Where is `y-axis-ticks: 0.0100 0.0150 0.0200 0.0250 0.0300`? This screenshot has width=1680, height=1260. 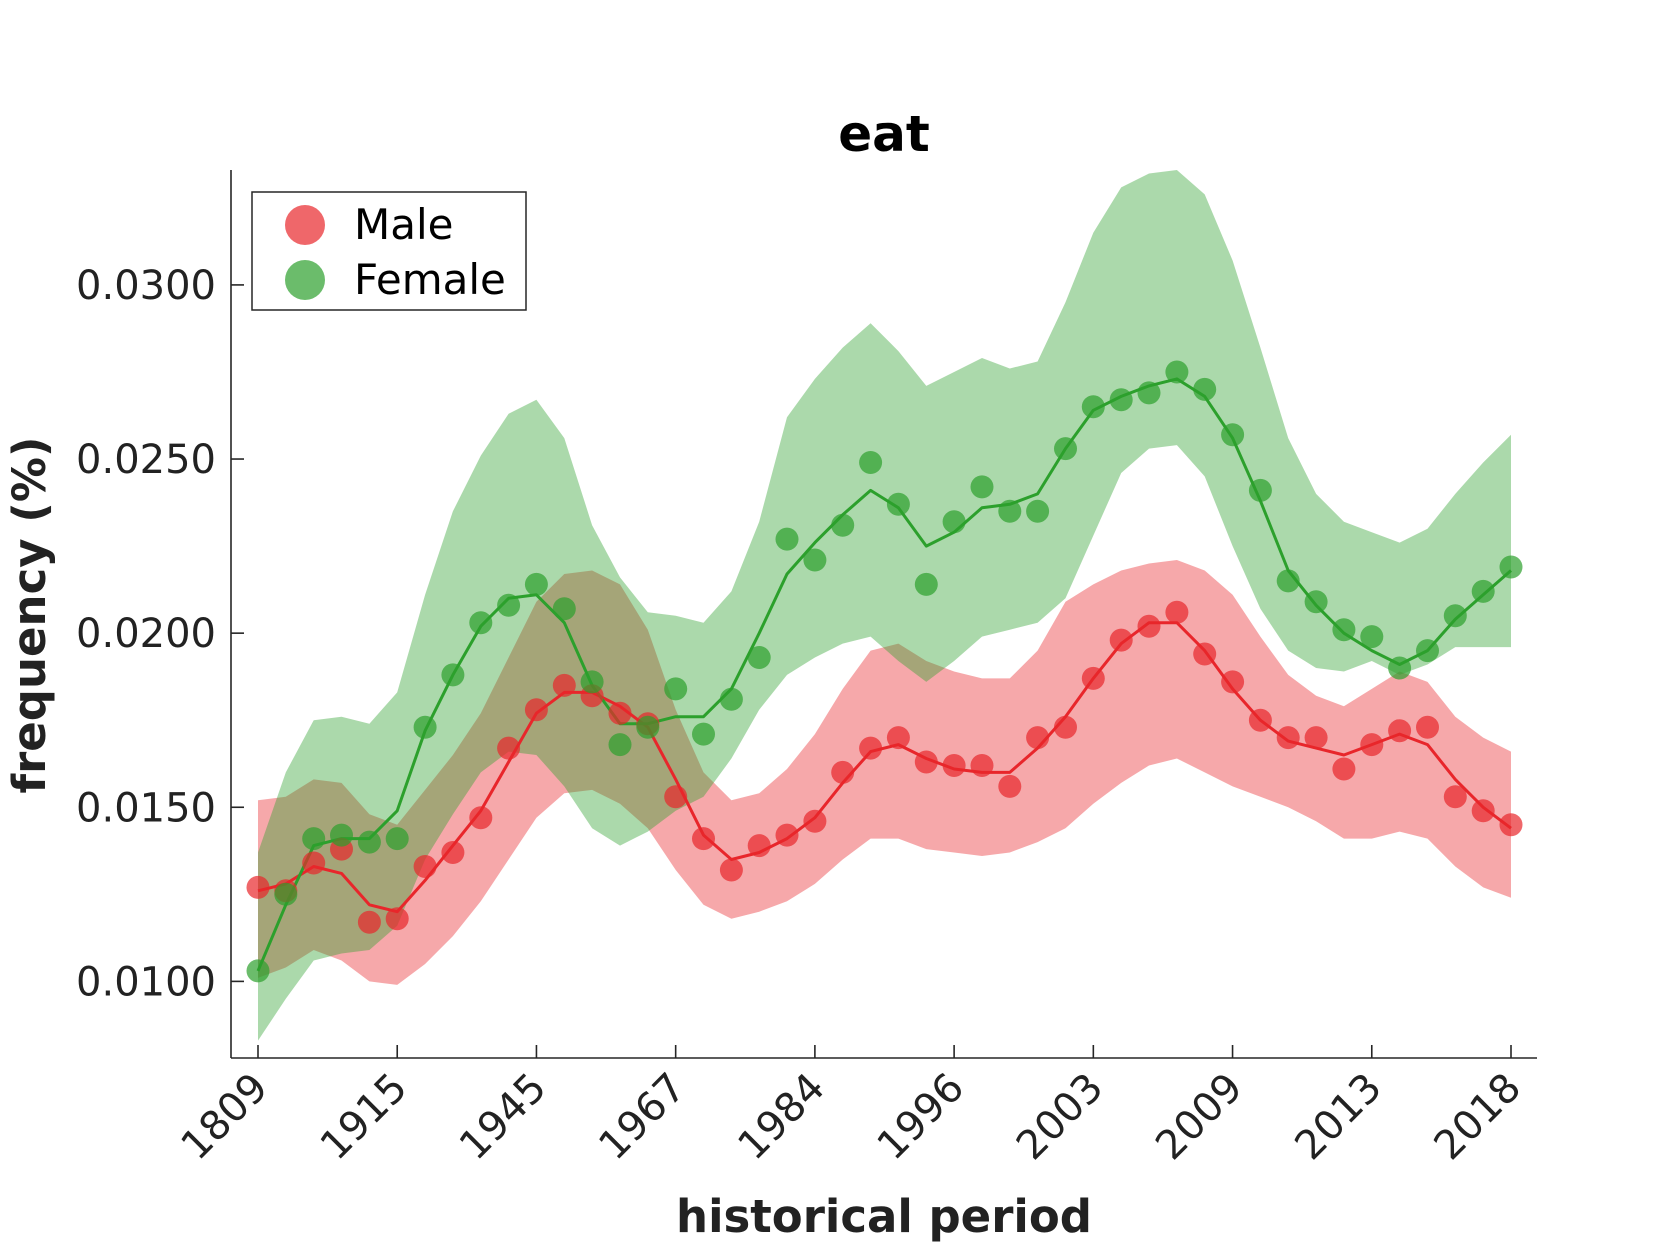
y-axis-ticks: 0.0100 0.0150 0.0200 0.0250 0.0300 is located at coordinates (160, 634).